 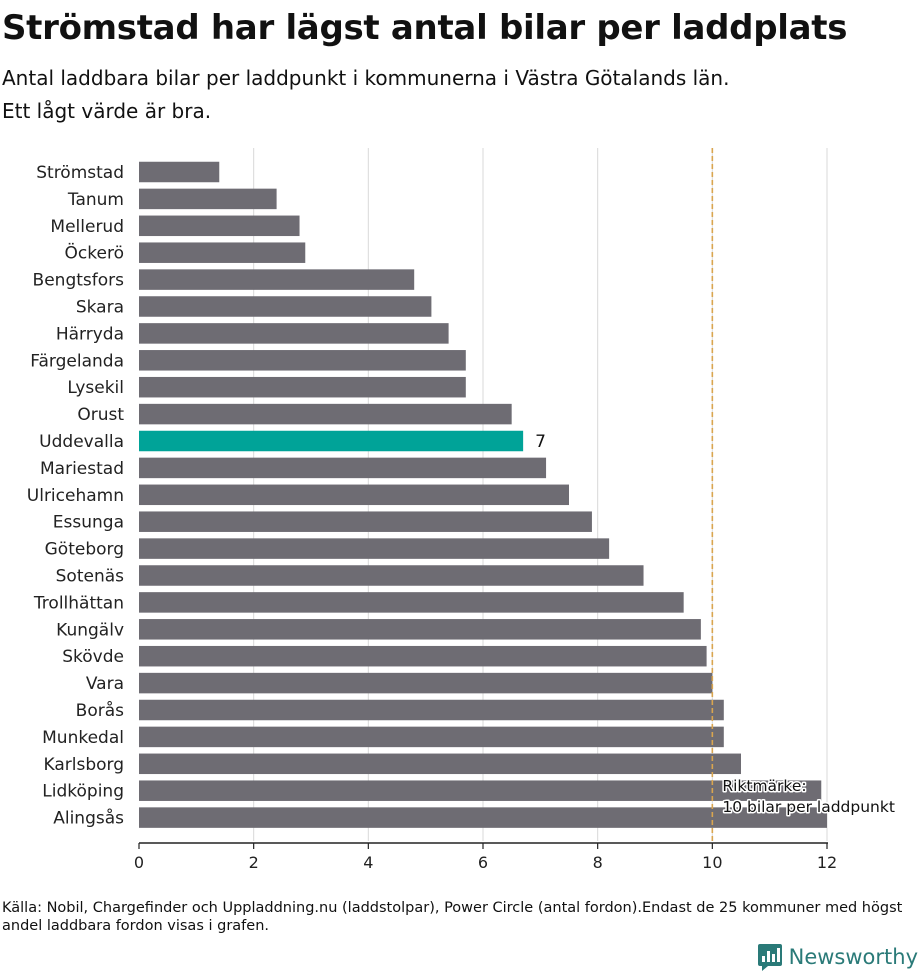 I want to click on x-tick-label: 12, so click(x=827, y=862).